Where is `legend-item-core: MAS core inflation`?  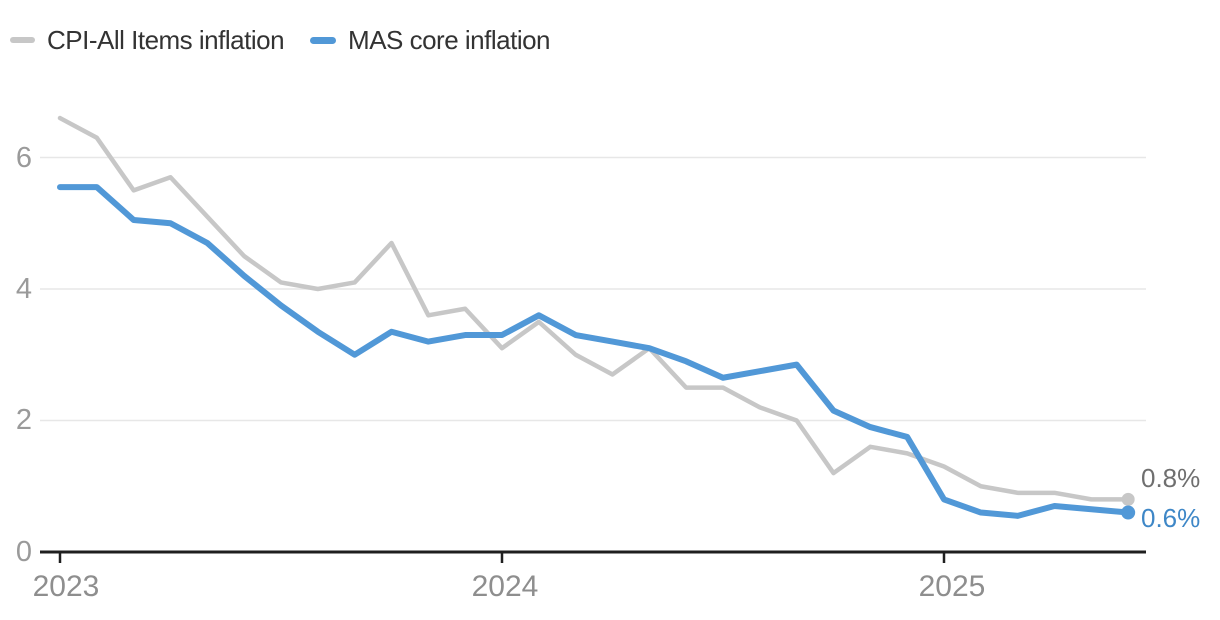
legend-item-core: MAS core inflation is located at coordinates (430, 40).